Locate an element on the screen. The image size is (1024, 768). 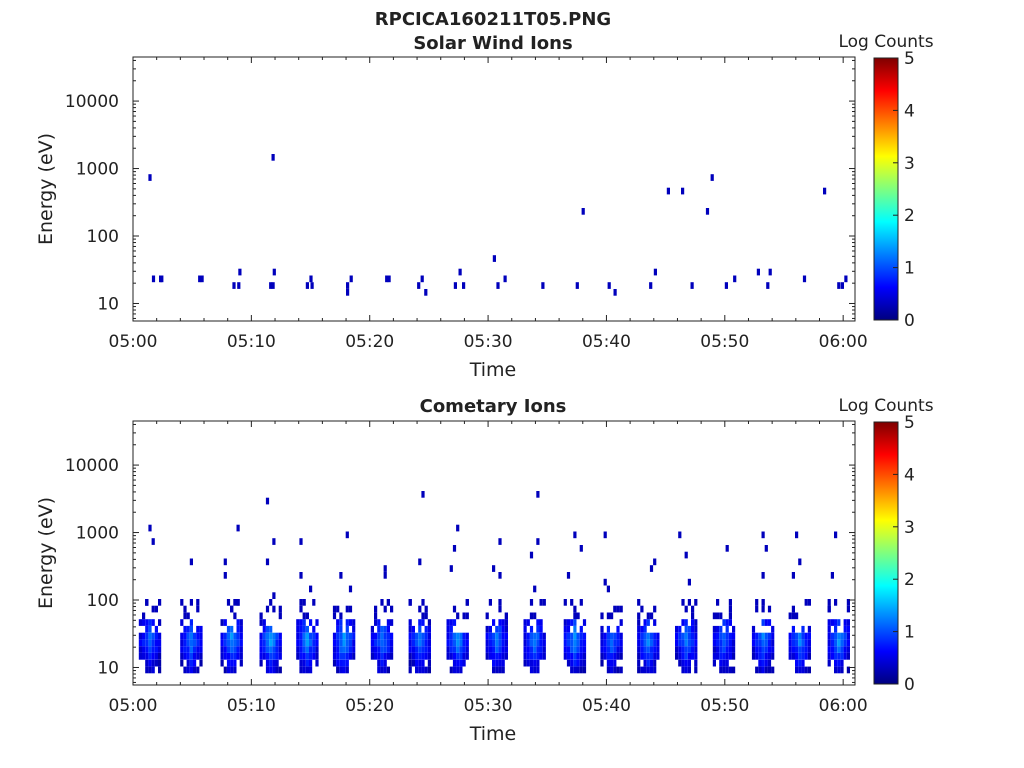
colorbar-tick-label: 1 is located at coordinates (909, 269).